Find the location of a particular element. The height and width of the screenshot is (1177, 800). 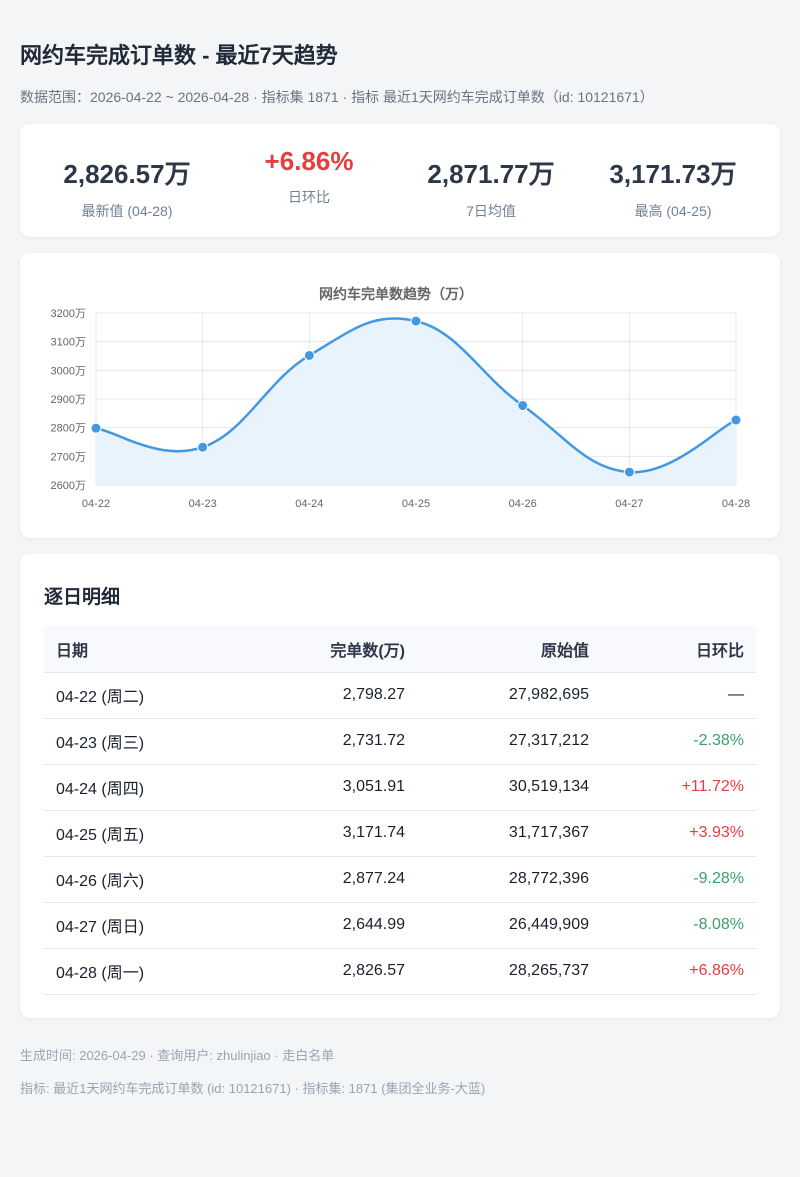

cell-date: 04-23 (周三) is located at coordinates (129, 741).